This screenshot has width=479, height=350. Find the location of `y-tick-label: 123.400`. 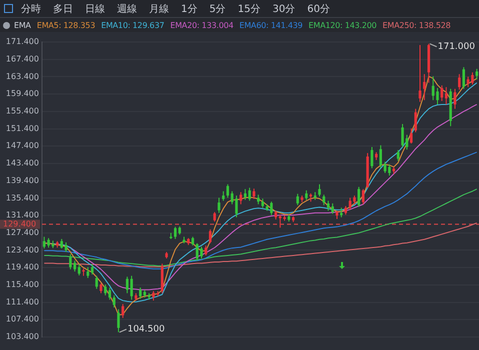

y-tick-label: 123.400 is located at coordinates (22, 249).